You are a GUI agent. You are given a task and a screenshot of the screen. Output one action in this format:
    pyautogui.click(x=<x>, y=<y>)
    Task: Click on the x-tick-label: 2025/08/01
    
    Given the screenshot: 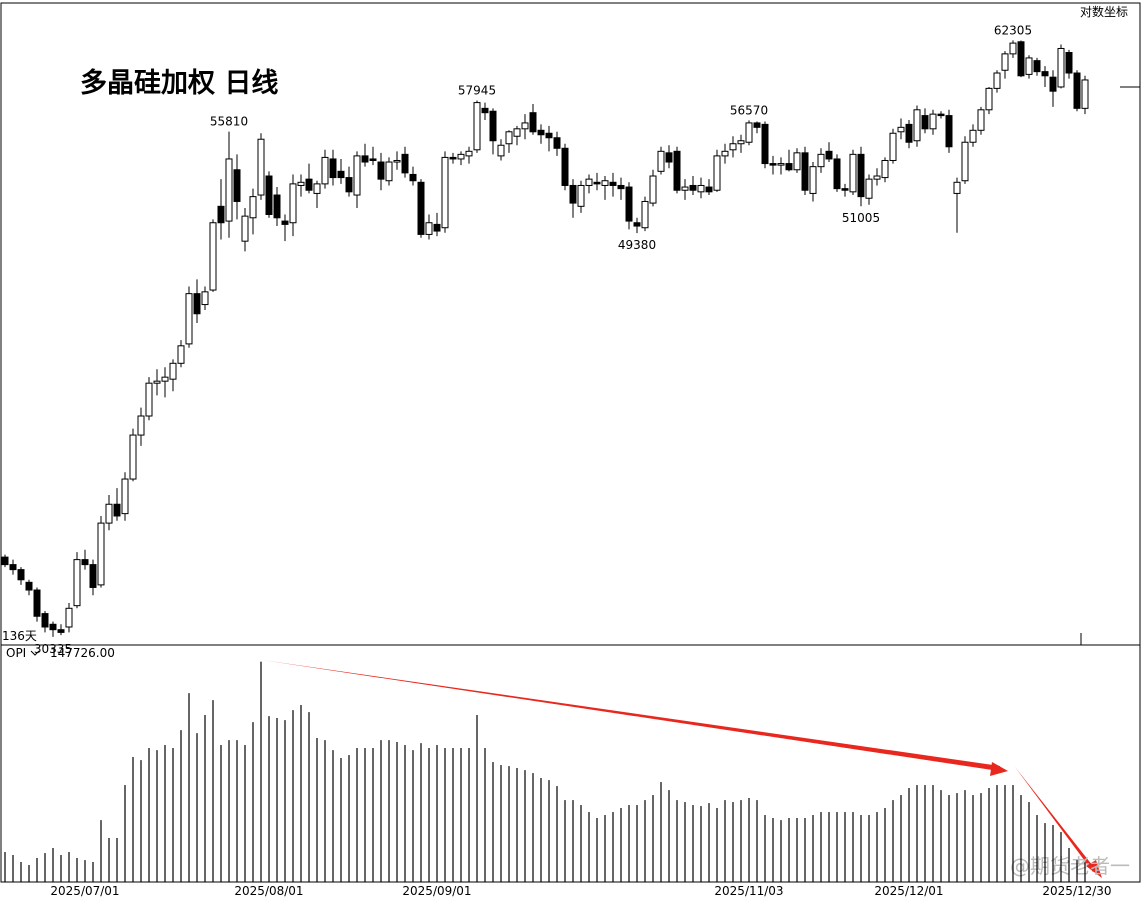 What is the action you would take?
    pyautogui.click(x=268, y=891)
    